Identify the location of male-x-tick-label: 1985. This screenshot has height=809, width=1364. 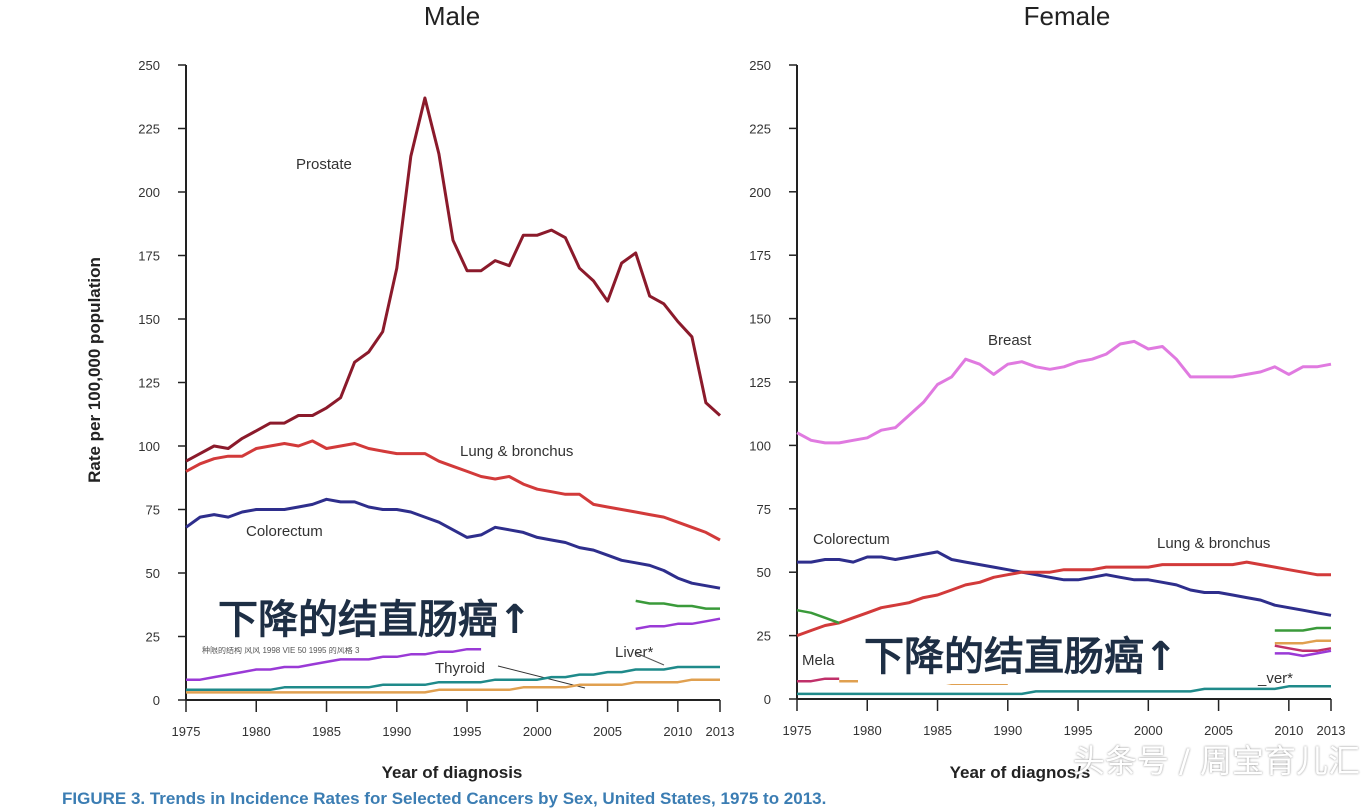
(326, 731).